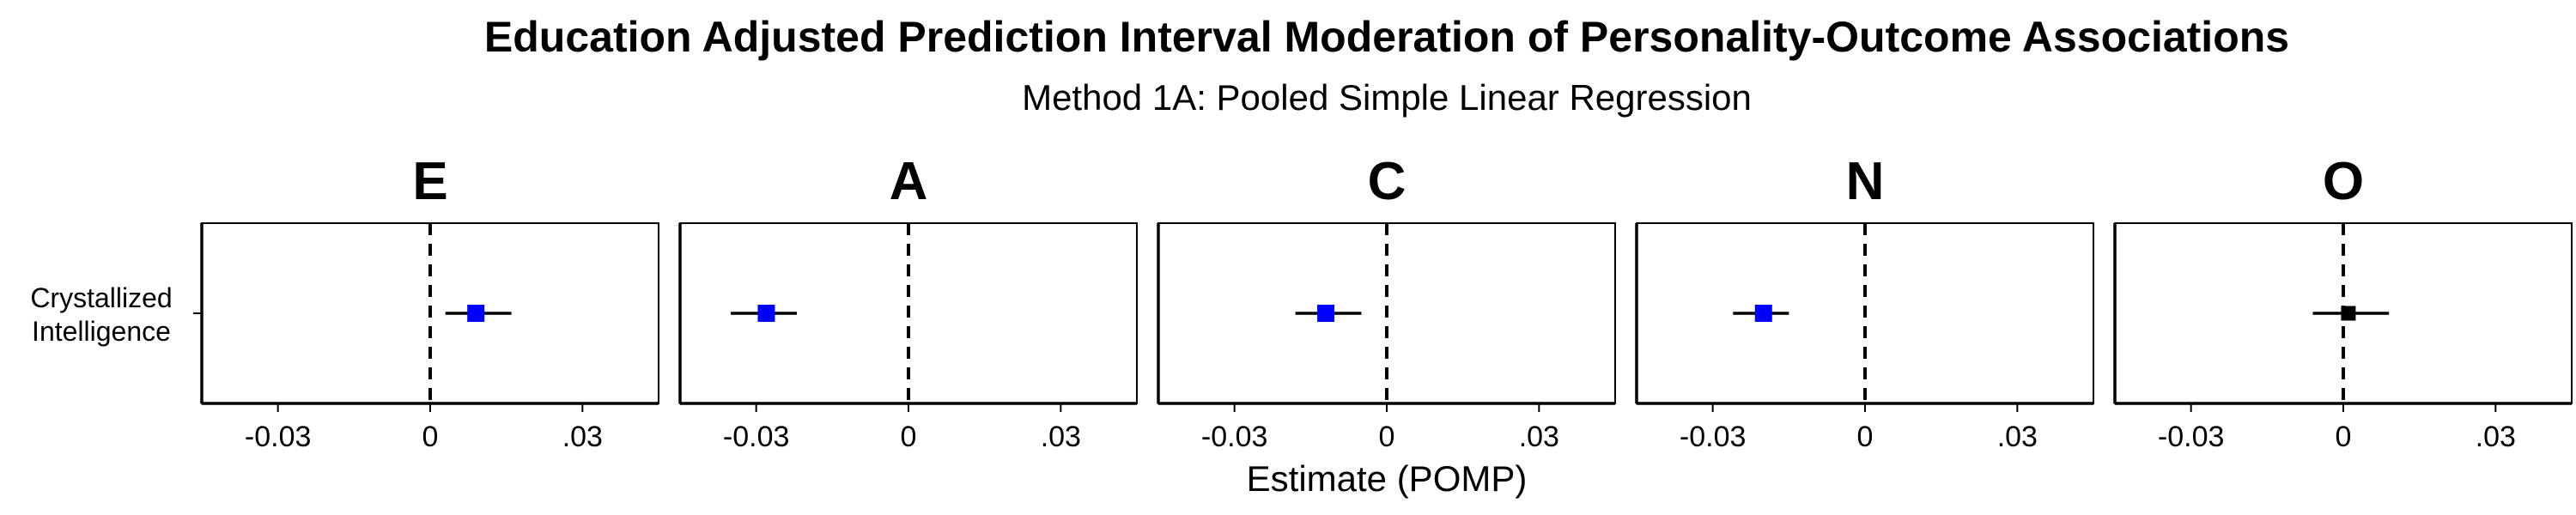  What do you see at coordinates (430, 181) in the screenshot?
I see `facet-label: E` at bounding box center [430, 181].